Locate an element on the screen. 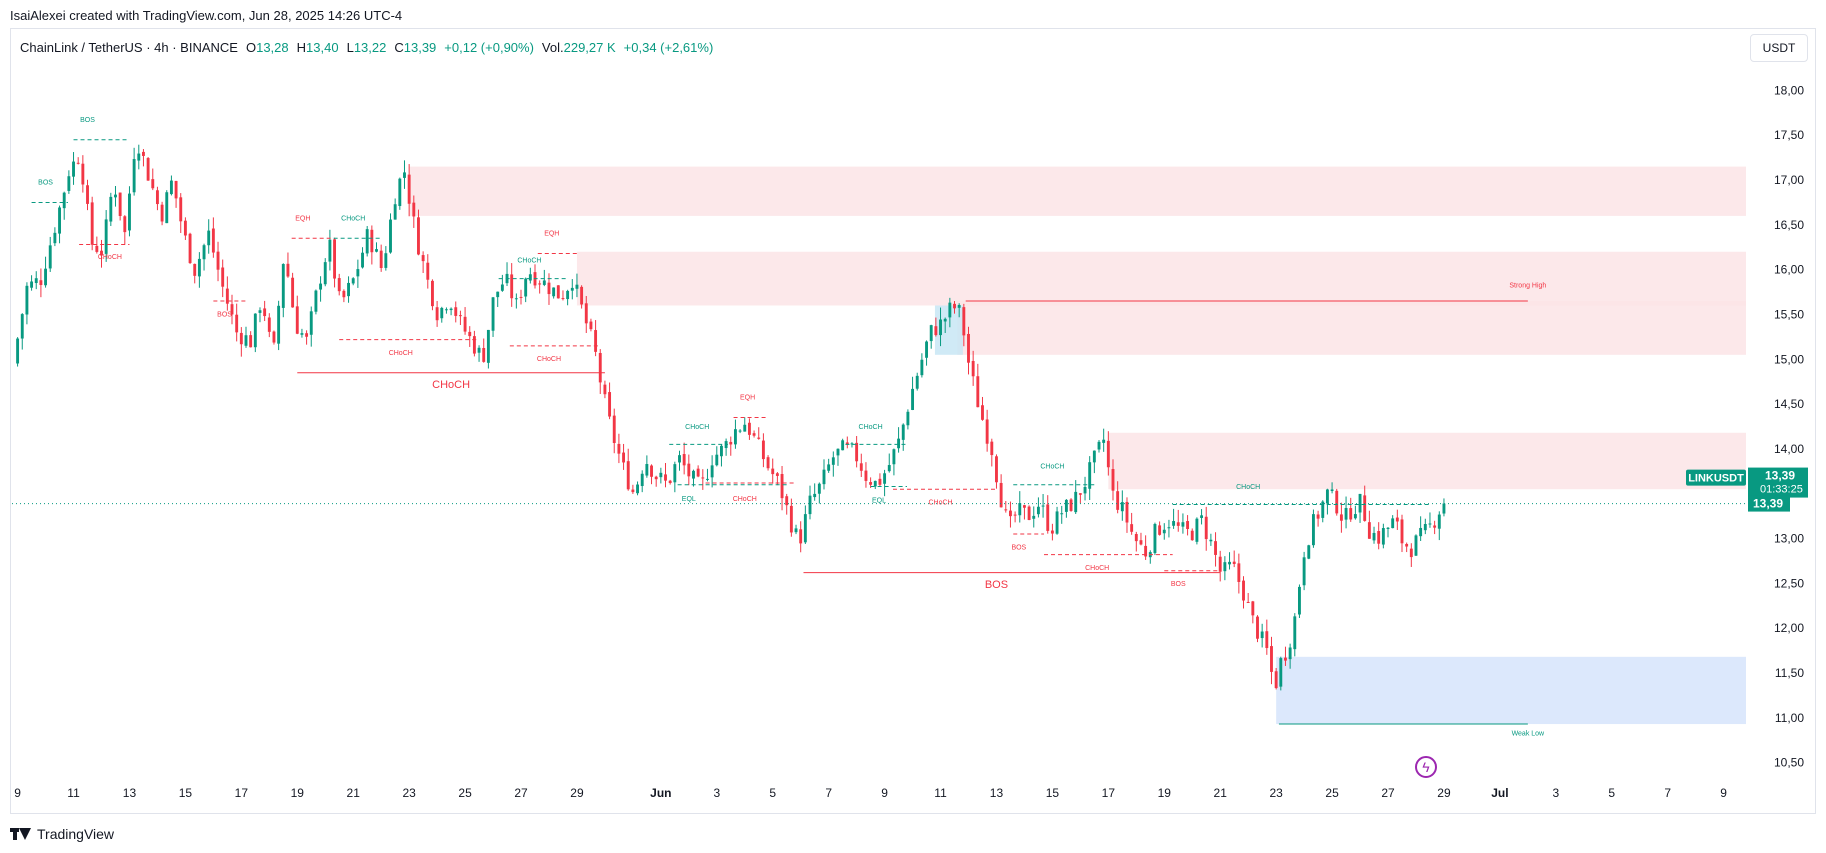 The height and width of the screenshot is (853, 1826). time-tick-label: 27 is located at coordinates (1388, 793).